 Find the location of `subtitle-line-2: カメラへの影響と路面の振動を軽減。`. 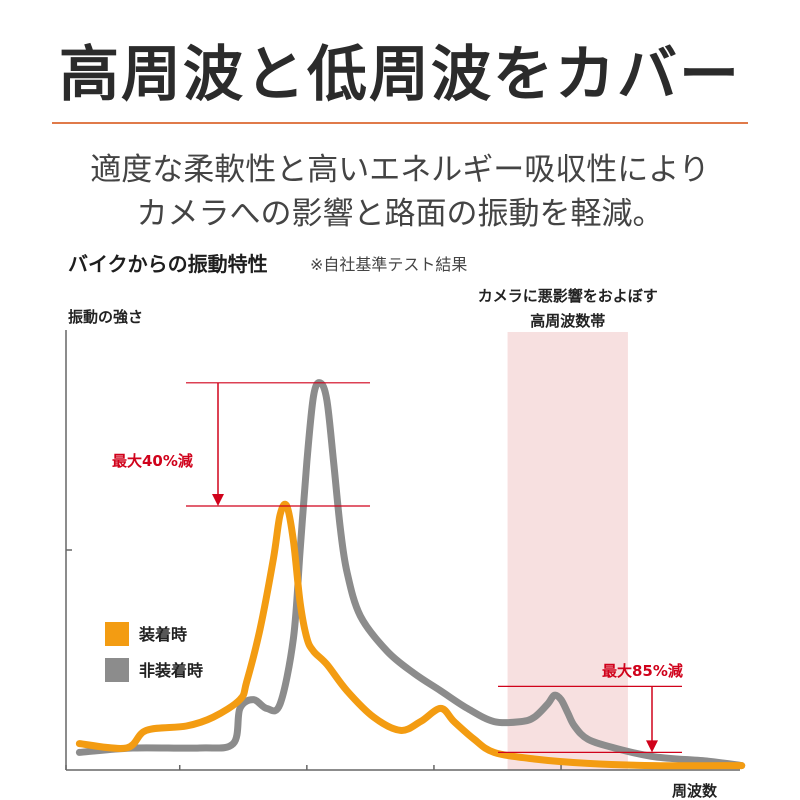

subtitle-line-2: カメラへの影響と路面の振動を軽減。 is located at coordinates (400, 214).